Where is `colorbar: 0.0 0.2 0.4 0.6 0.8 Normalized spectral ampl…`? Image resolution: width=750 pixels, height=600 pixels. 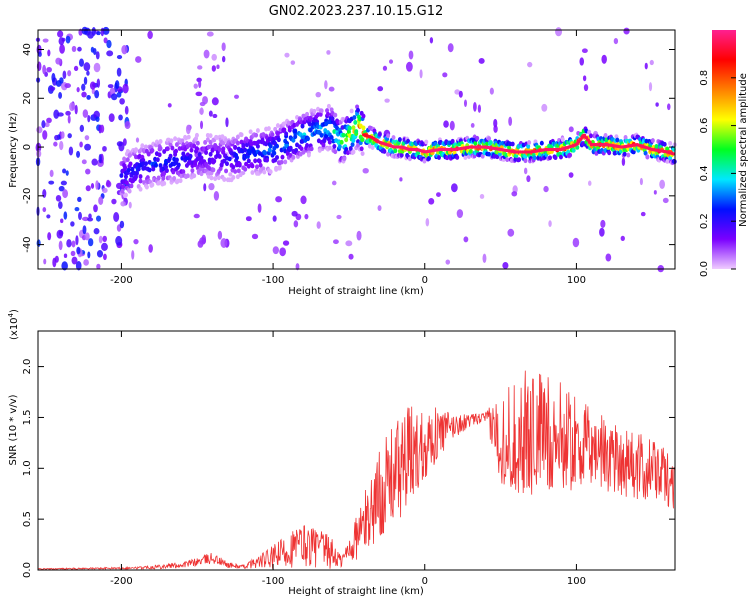
colorbar: 0.0 0.2 0.4 0.6 0.8 Normalized spectral ampl… is located at coordinates (724, 153).